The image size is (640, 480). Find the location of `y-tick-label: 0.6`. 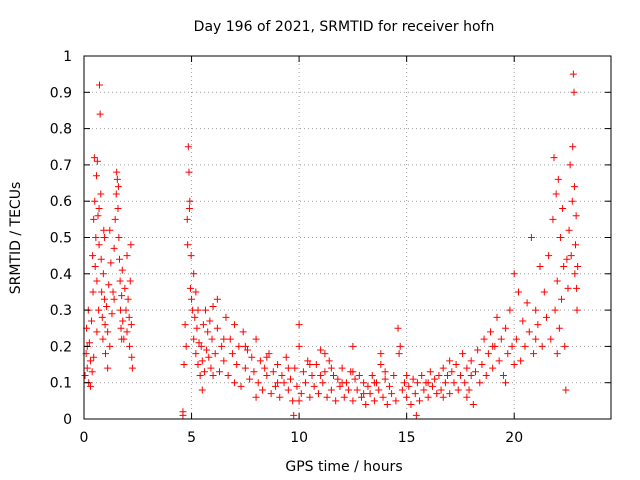

y-tick-label: 0.6 is located at coordinates (61, 202).